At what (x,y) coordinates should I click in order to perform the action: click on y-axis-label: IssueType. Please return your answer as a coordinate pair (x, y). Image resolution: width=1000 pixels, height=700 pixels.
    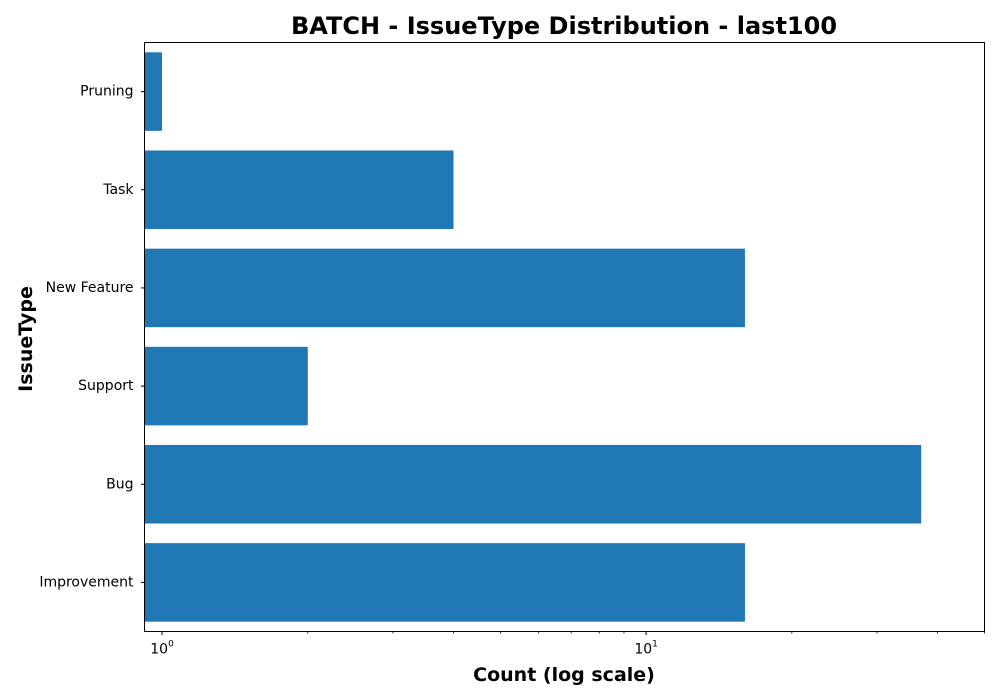
    Looking at the image, I should click on (26, 339).